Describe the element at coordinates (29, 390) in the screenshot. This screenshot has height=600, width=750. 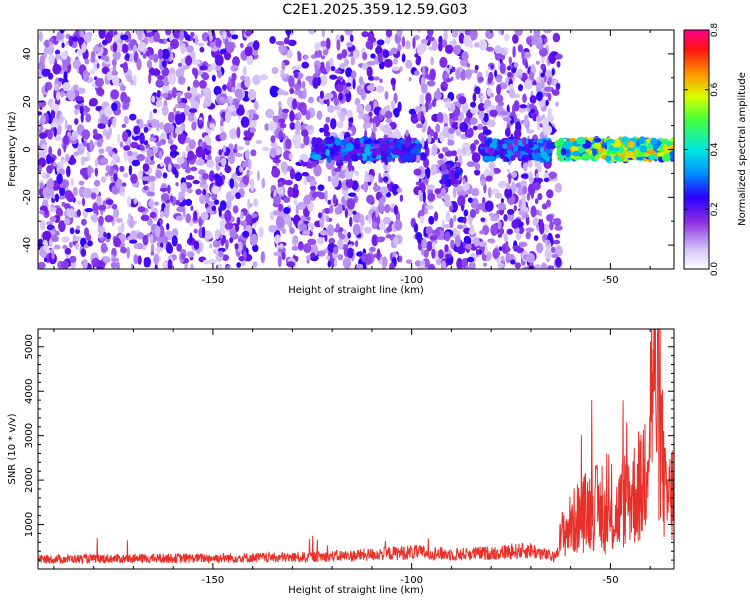
I see `snr-y-tick-label: 4000` at that location.